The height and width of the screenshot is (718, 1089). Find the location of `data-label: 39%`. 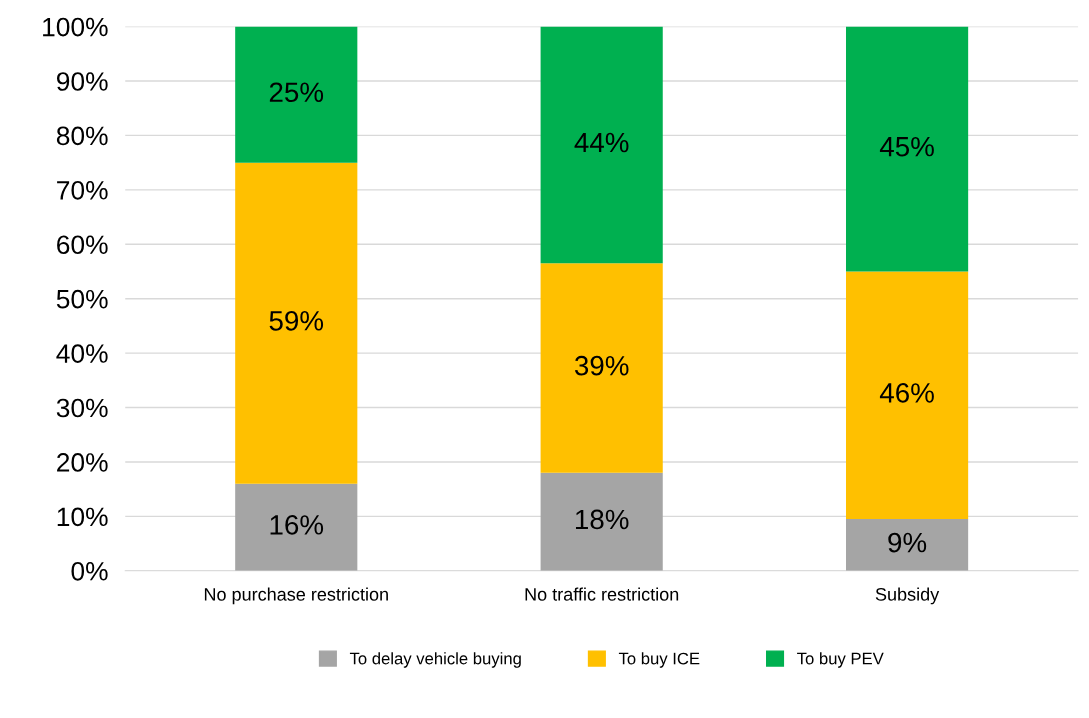

data-label: 39% is located at coordinates (601, 365).